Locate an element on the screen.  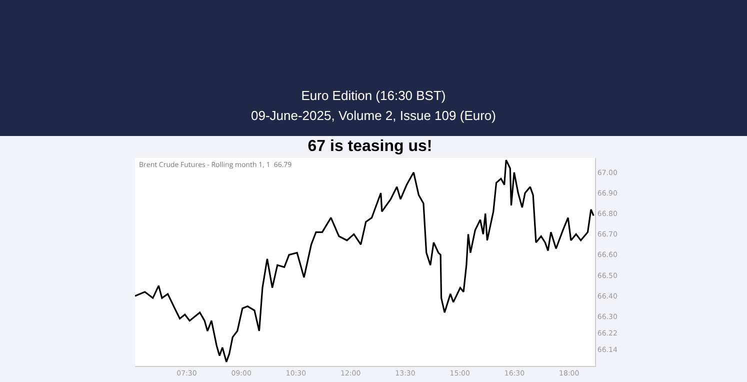
text: 09-June-2025, Volume 2, Issue 109 (Euro) is located at coordinates (373, 115).